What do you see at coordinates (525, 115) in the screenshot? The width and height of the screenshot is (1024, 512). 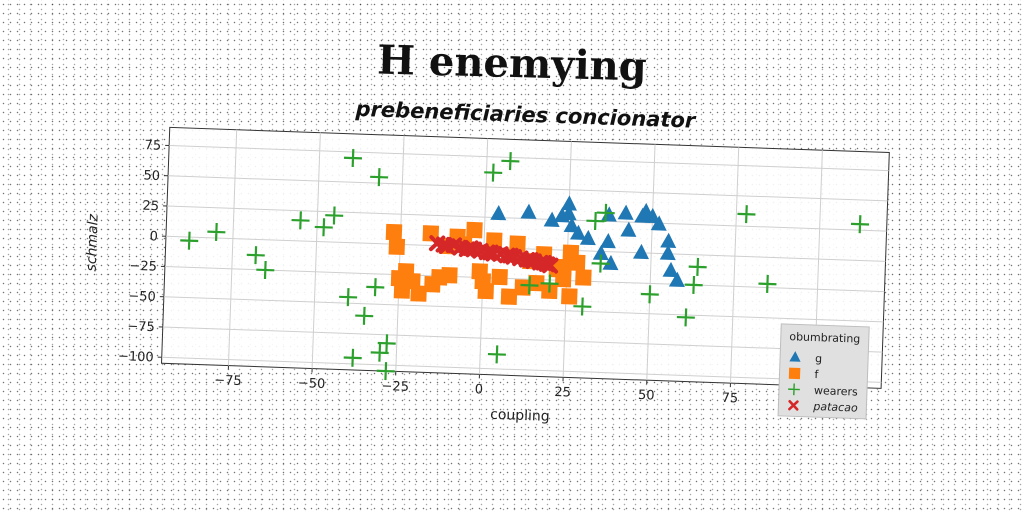 I see `chart-title: prebeneficiaries concionator` at bounding box center [525, 115].